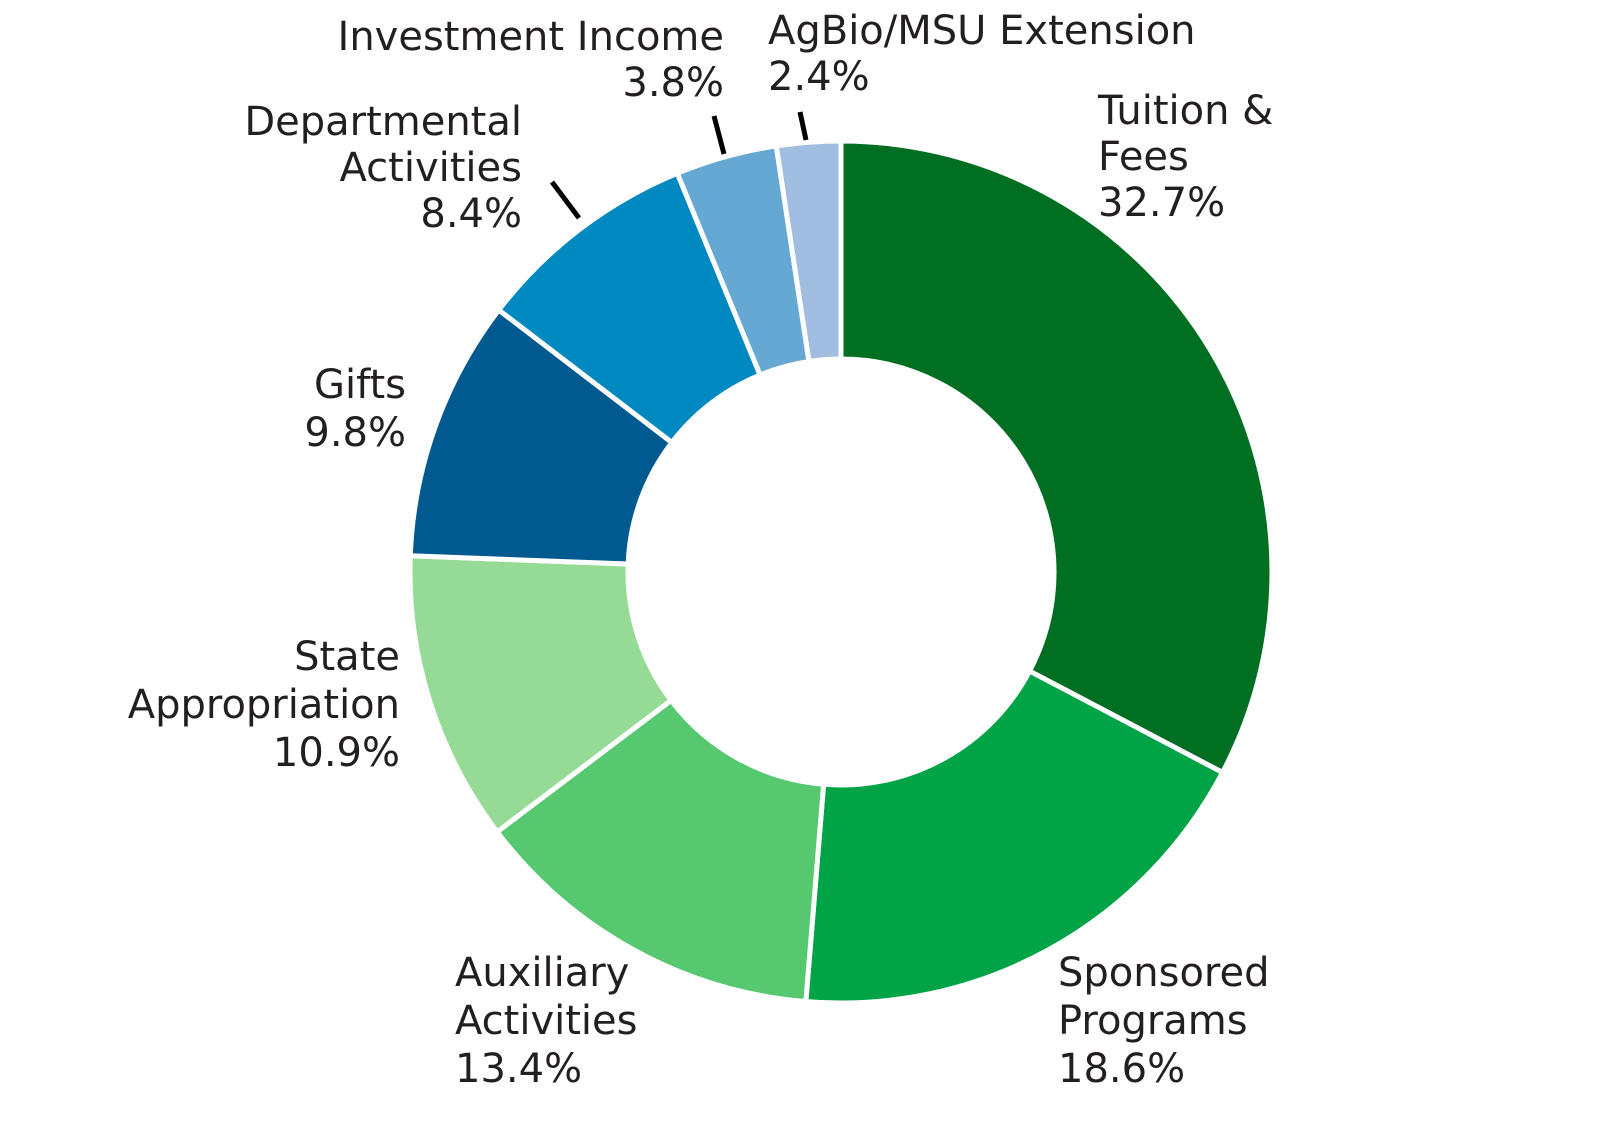 The height and width of the screenshot is (1145, 1600). I want to click on slice-sponsored-programs, so click(1014, 836).